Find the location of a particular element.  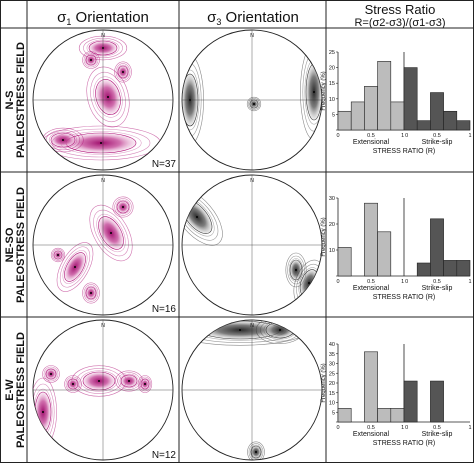

row-label-neso-line2: PALEOSTRESS FIELD is located at coordinates (21, 245).